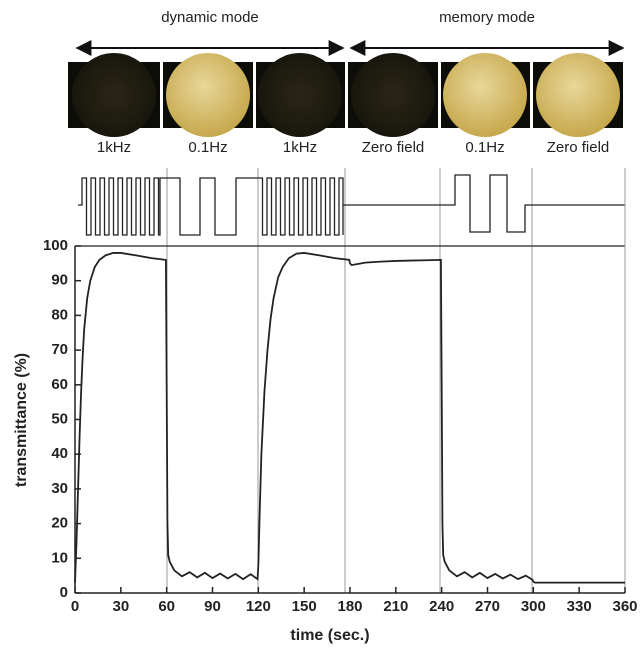  Describe the element at coordinates (59, 349) in the screenshot. I see `y-tick-label: 70` at that location.